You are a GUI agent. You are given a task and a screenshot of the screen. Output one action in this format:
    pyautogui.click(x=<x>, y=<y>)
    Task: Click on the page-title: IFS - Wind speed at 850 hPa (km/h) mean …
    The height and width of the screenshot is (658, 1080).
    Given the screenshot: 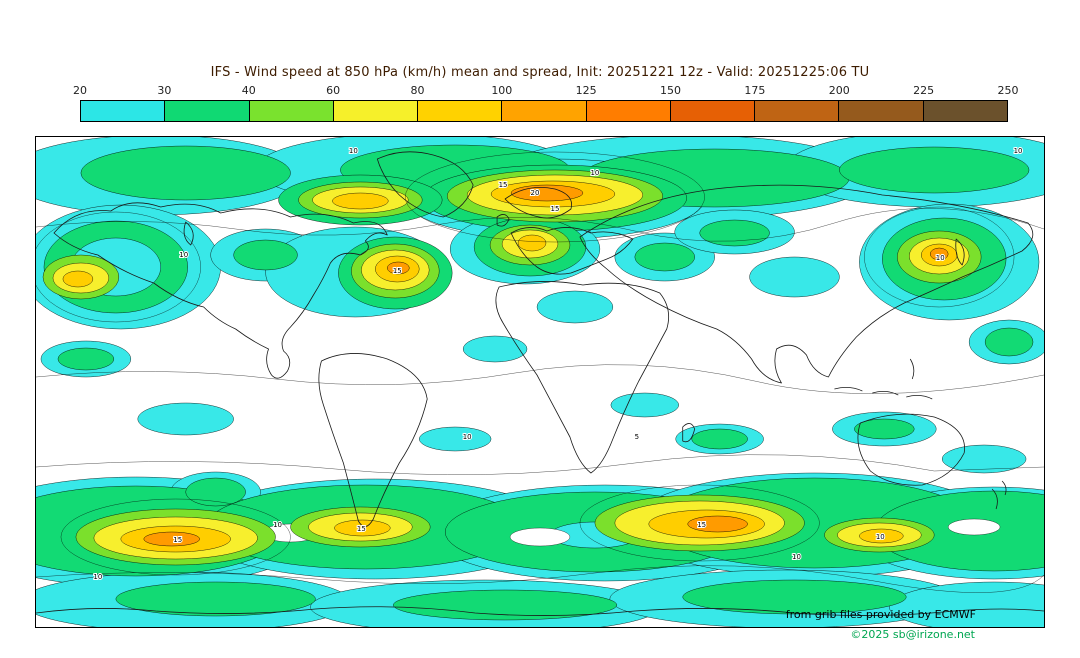 What is the action you would take?
    pyautogui.click(x=540, y=72)
    